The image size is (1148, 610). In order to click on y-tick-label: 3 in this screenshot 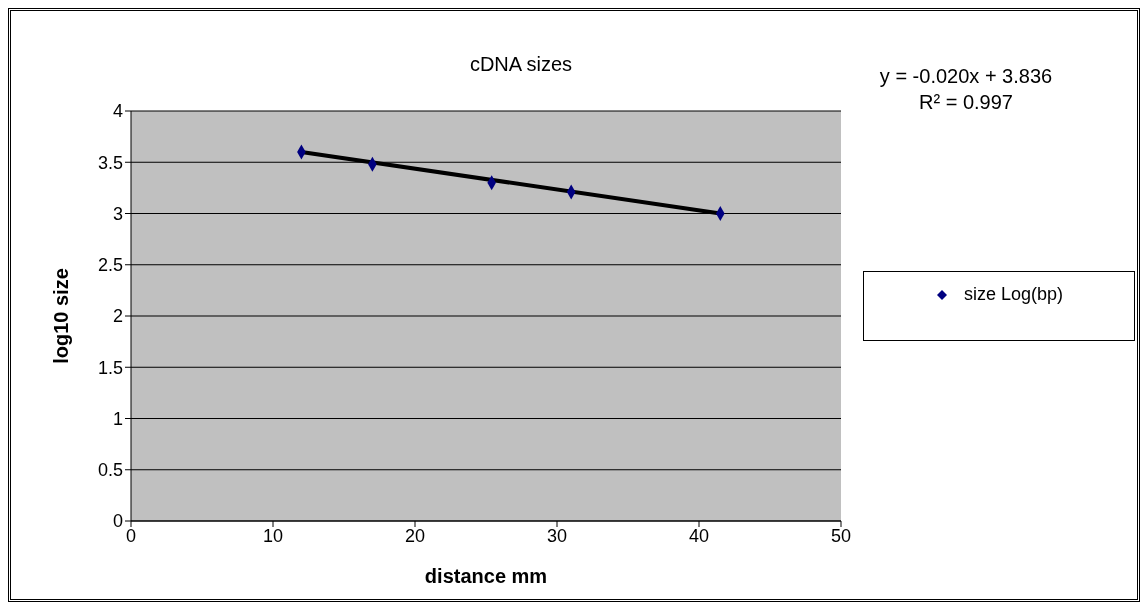, I will do `click(117, 213)`.